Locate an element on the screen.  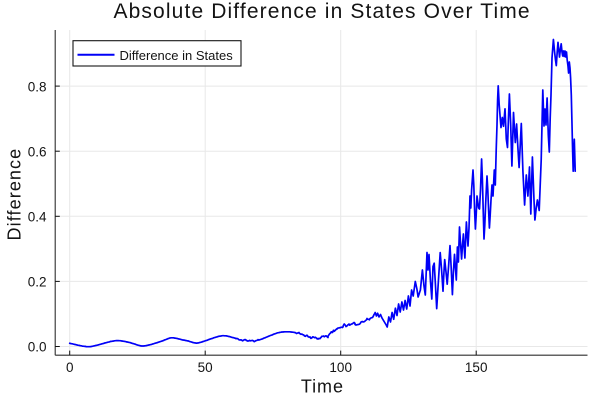
svg-text: 150 is located at coordinates (476, 367).